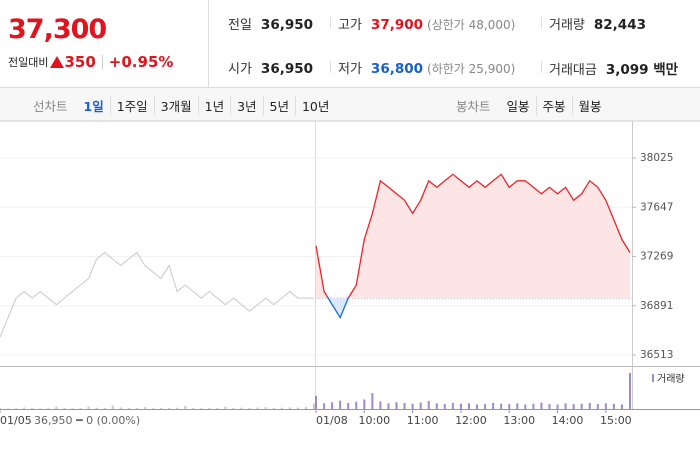  What do you see at coordinates (93, 106) in the screenshot?
I see `tab: 1일` at bounding box center [93, 106].